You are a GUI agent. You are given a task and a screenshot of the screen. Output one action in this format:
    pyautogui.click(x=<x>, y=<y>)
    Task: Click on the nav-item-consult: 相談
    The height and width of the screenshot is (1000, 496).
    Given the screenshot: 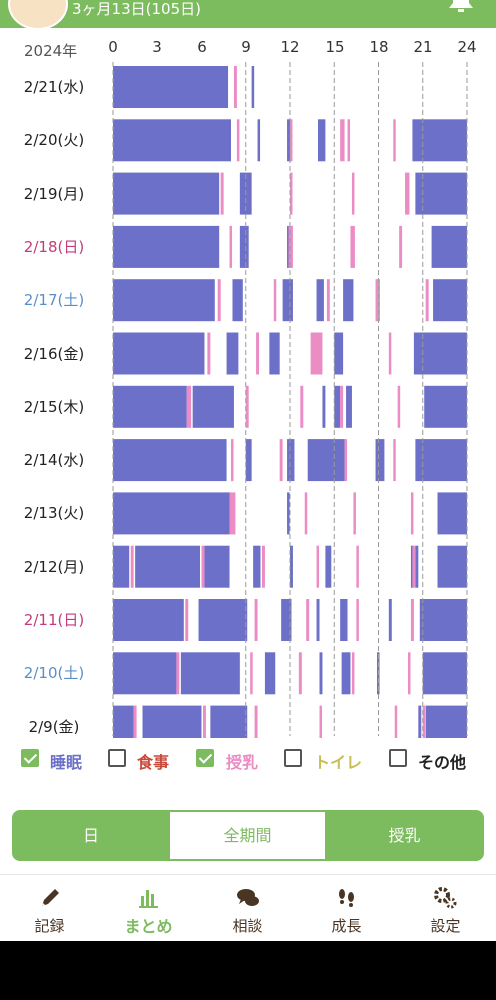 What is the action you would take?
    pyautogui.click(x=247, y=908)
    